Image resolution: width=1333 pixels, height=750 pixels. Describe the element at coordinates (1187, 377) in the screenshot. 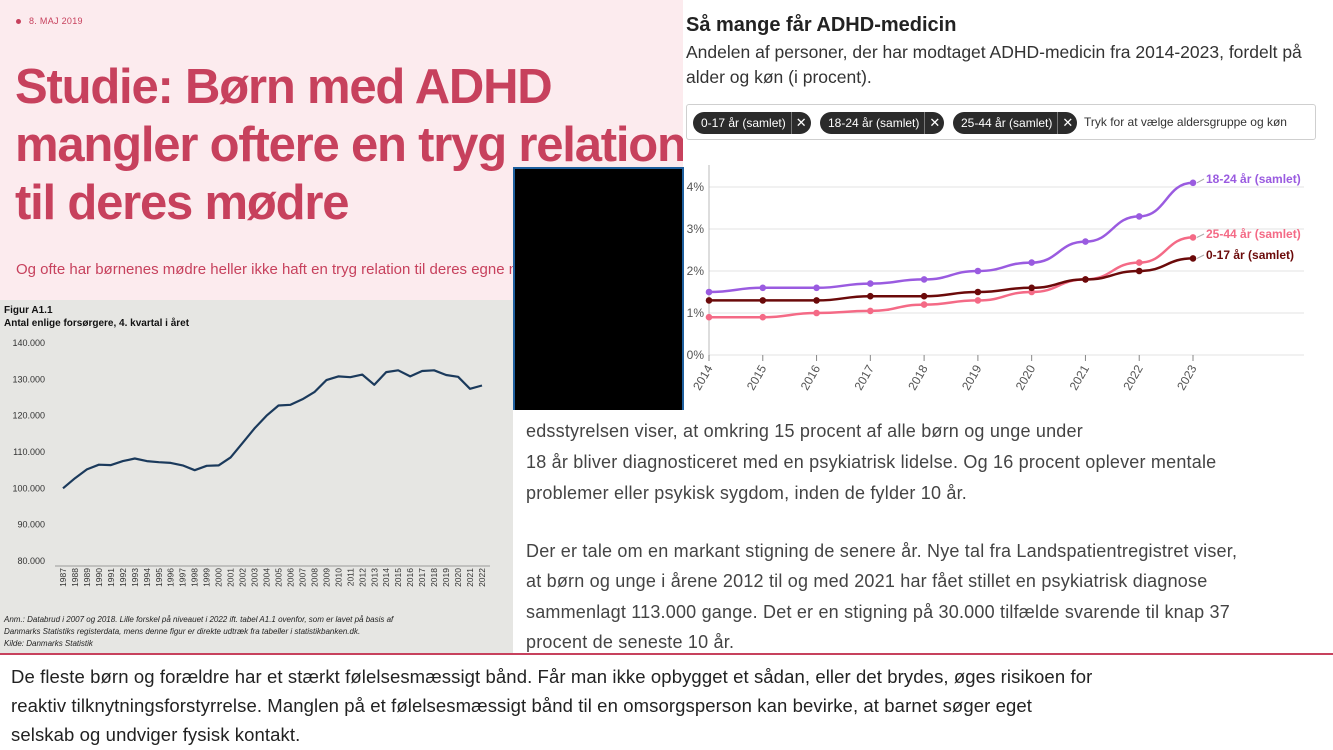

I see `x-tick-label: 2023` at that location.